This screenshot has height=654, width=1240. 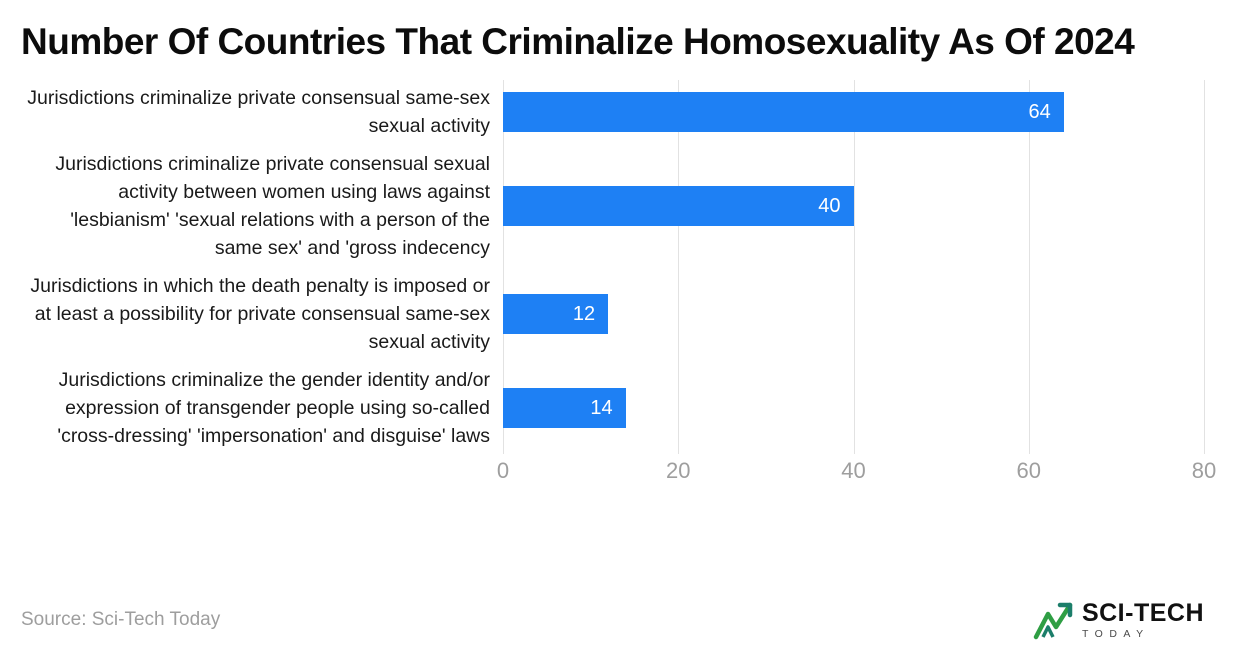 What do you see at coordinates (601, 407) in the screenshot?
I see `bar-value-label: 14` at bounding box center [601, 407].